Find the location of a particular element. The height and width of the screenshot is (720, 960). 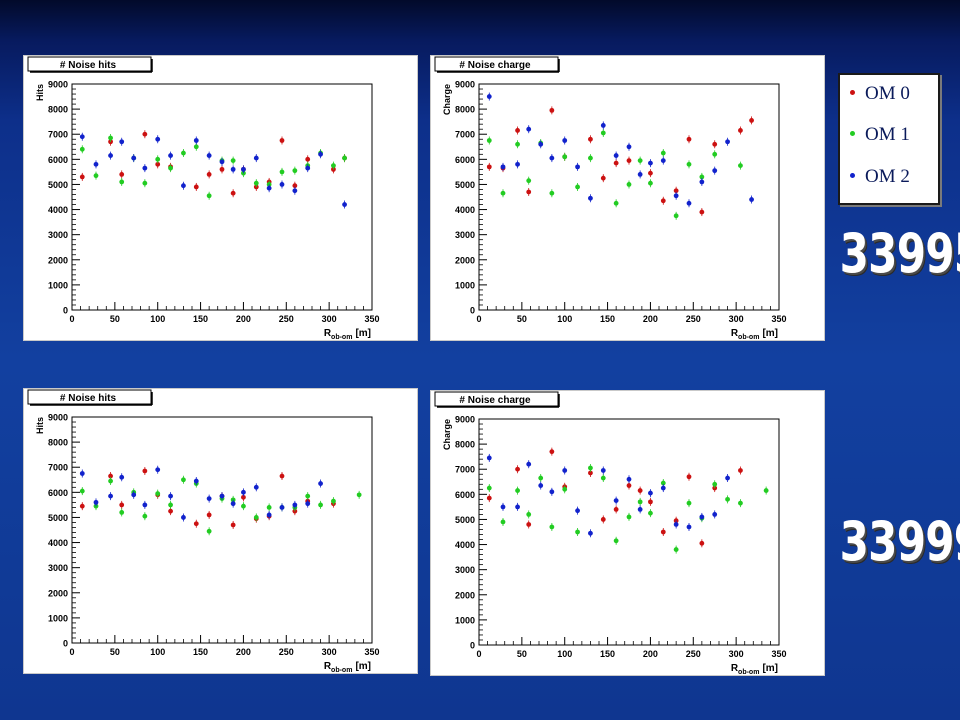

x-tick-label: 300 is located at coordinates (736, 654).